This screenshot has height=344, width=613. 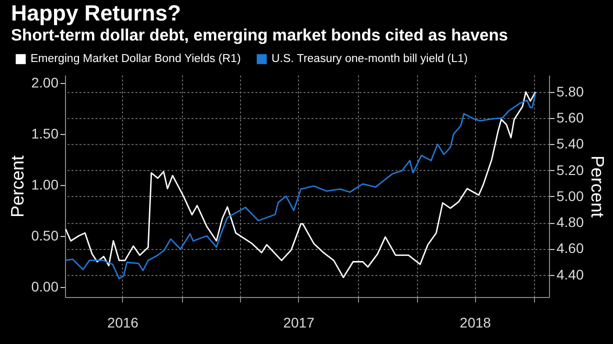 What do you see at coordinates (570, 91) in the screenshot?
I see `y2-tick-label: 5.80` at bounding box center [570, 91].